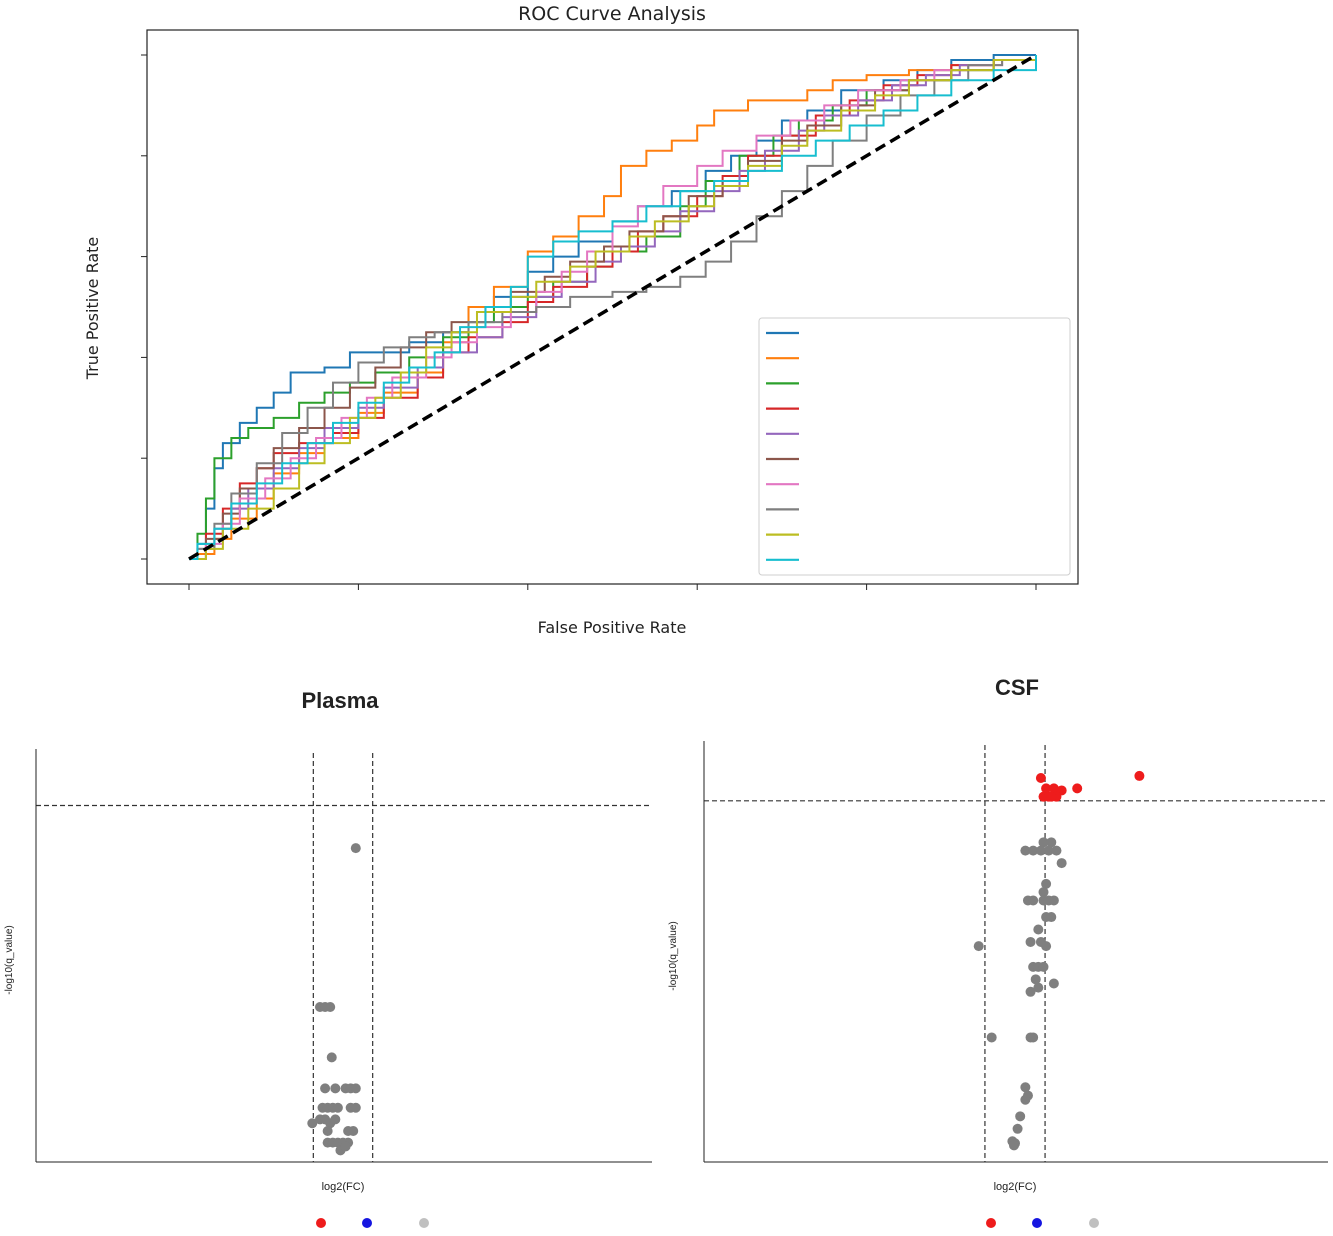 This screenshot has width=1333, height=1236. I want to click on csf-legend, so click(1042, 1223).